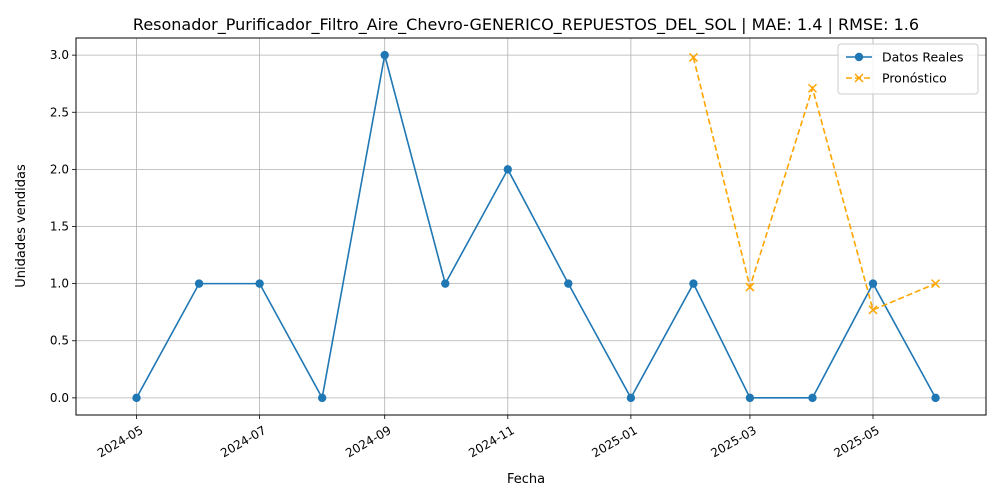  I want to click on legend: Datos Reales Pronóstico, so click(908, 69).